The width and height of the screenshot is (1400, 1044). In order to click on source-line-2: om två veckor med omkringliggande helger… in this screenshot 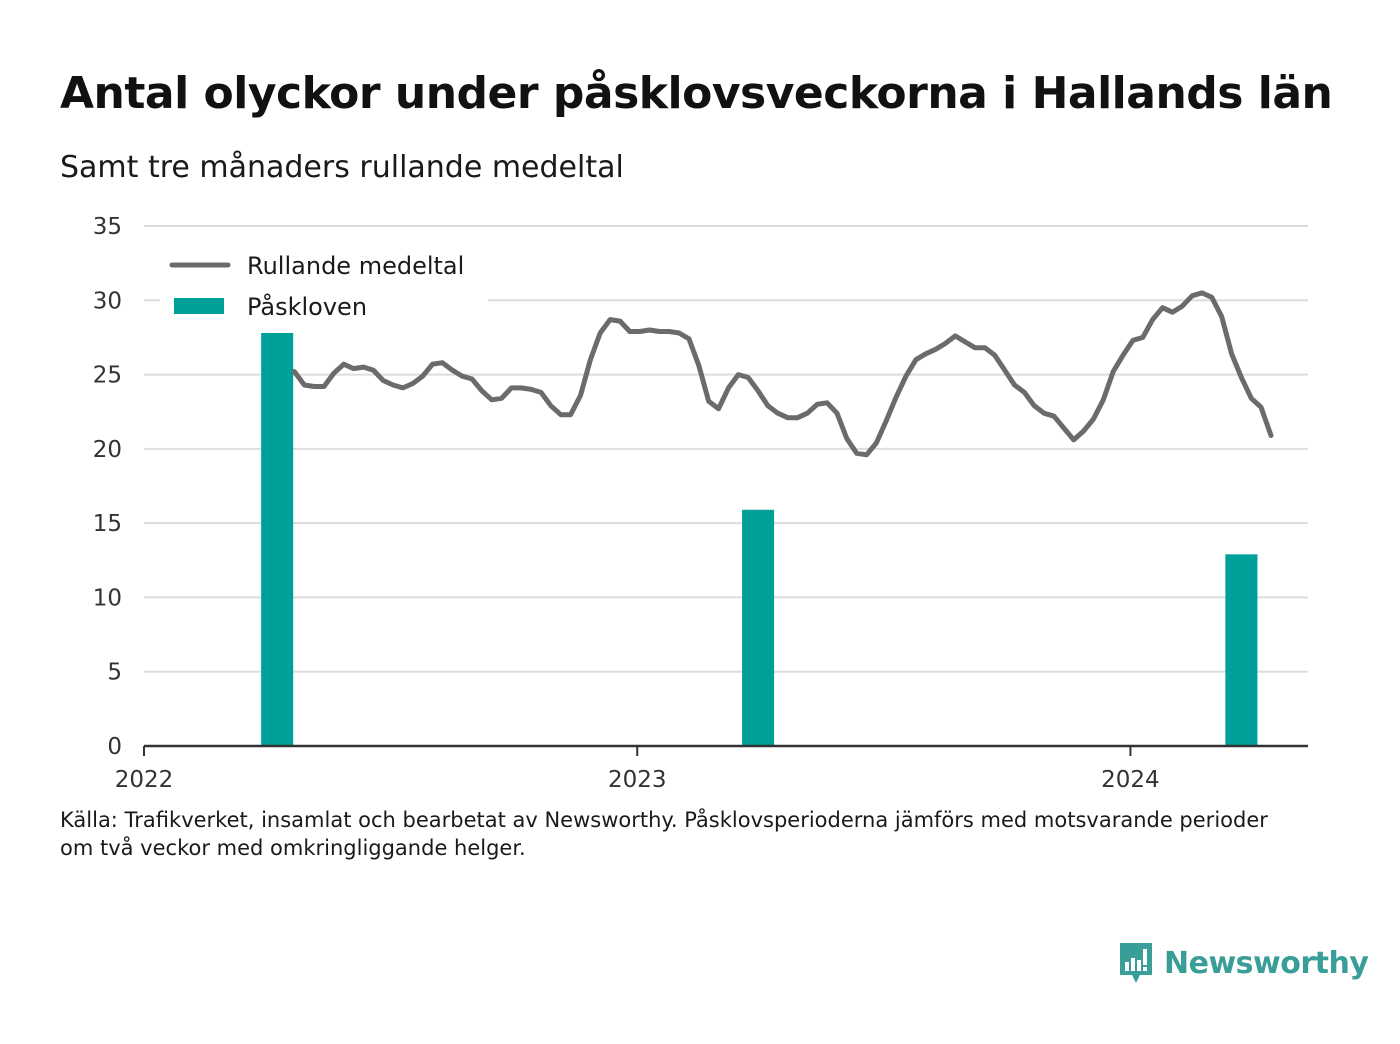, I will do `click(293, 848)`.